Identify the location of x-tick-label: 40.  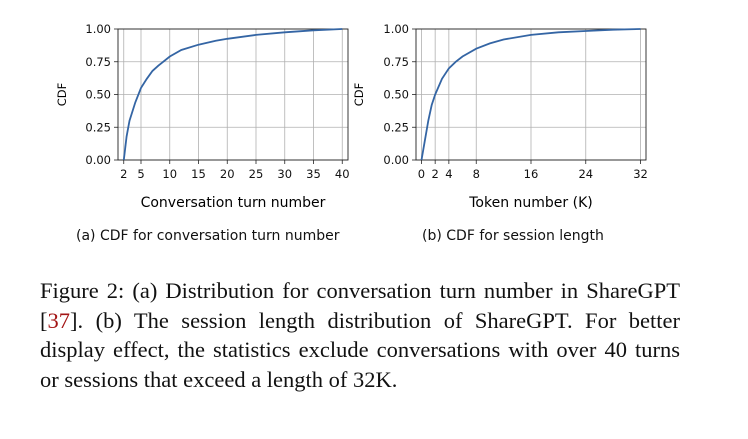
(342, 174).